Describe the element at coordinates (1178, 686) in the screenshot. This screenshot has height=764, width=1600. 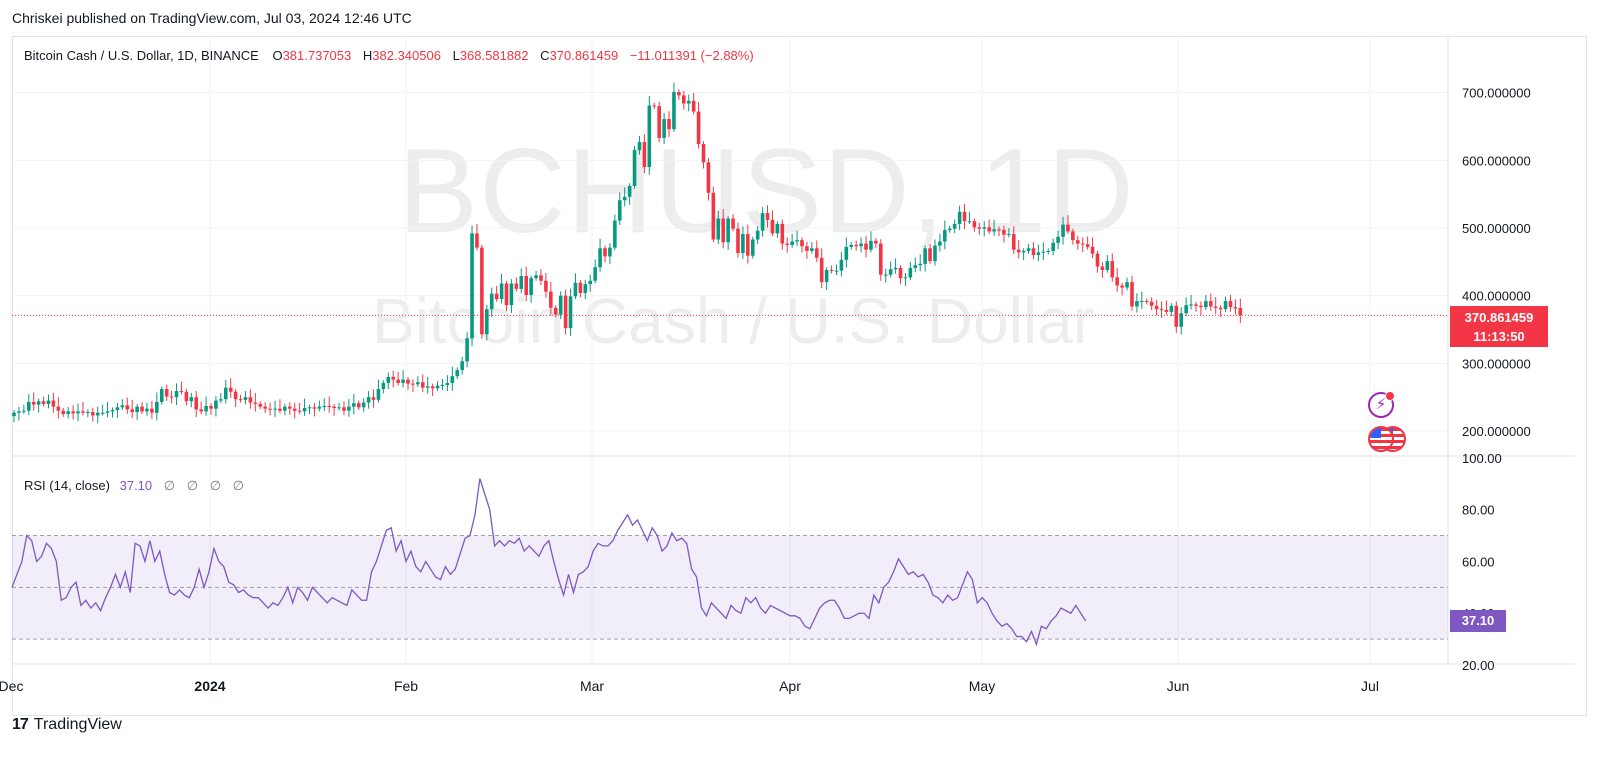
I see `time-axis-tick: Jun` at that location.